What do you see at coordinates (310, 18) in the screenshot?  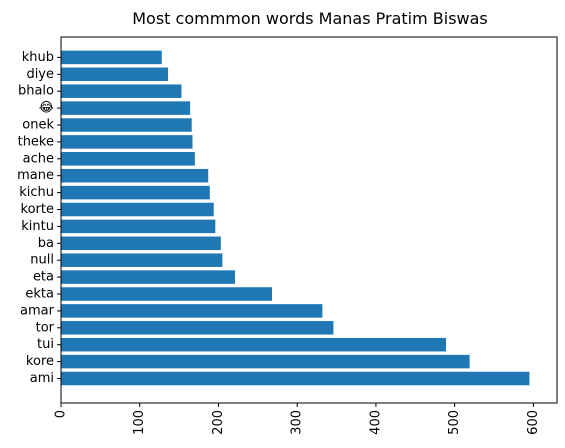 I see `chart-title: Most commmon words Manas Pratim Biswas` at bounding box center [310, 18].